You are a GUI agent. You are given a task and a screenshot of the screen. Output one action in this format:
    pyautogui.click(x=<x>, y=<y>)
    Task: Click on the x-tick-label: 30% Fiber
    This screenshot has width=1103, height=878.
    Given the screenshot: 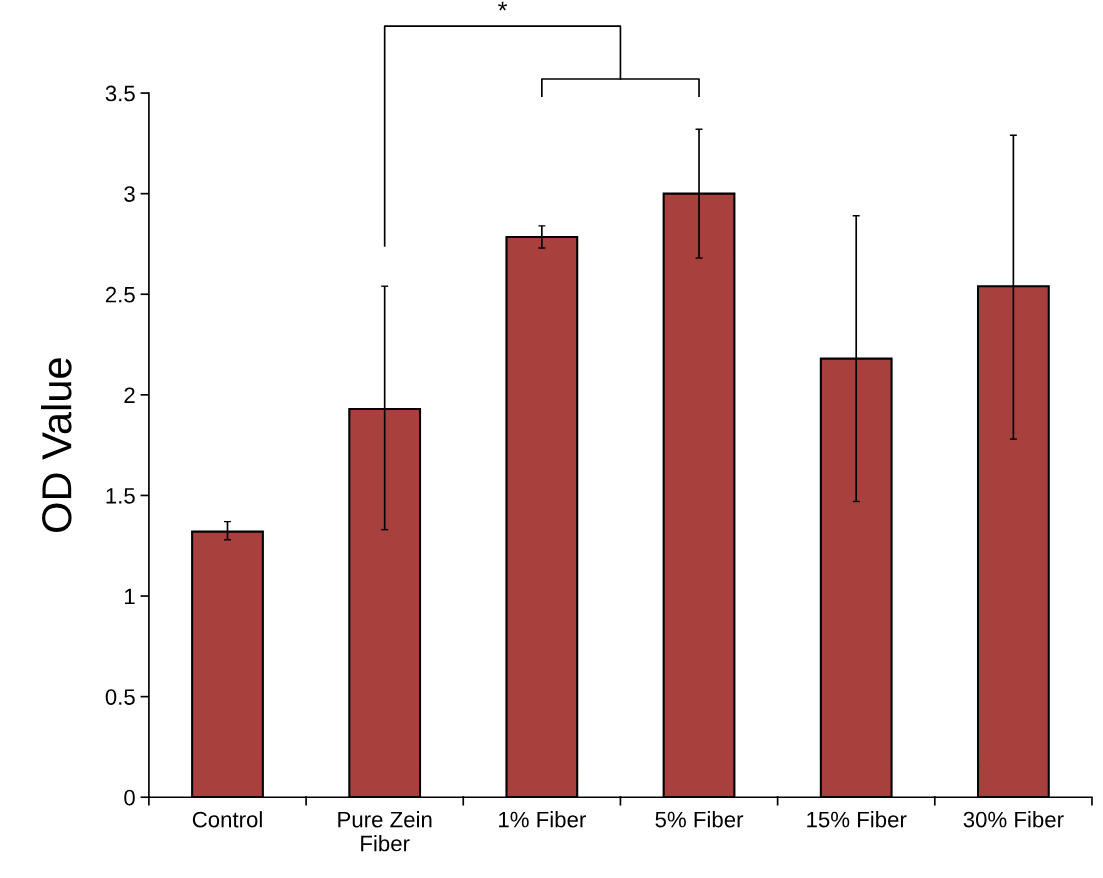 What is the action you would take?
    pyautogui.click(x=1013, y=819)
    